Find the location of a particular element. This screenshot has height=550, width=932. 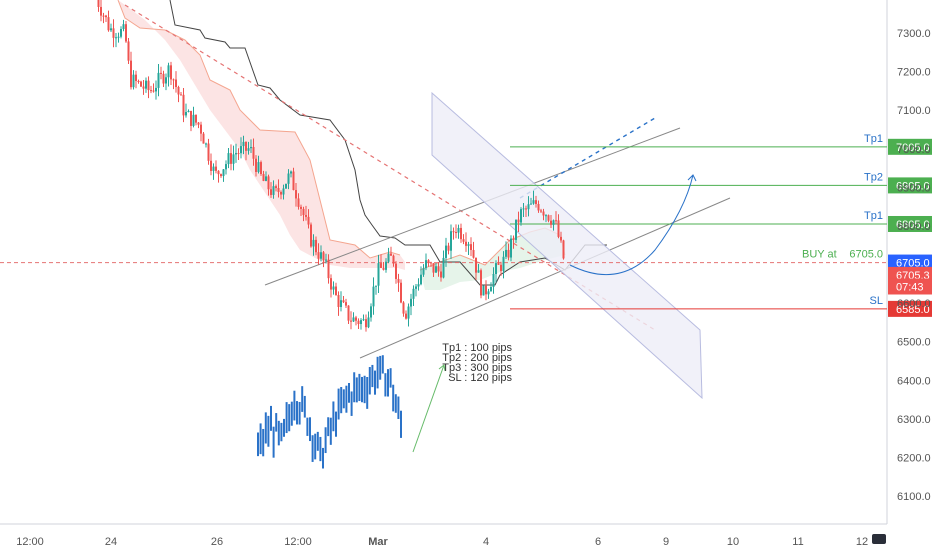

level-tag-label: 6585.0 is located at coordinates (913, 310).